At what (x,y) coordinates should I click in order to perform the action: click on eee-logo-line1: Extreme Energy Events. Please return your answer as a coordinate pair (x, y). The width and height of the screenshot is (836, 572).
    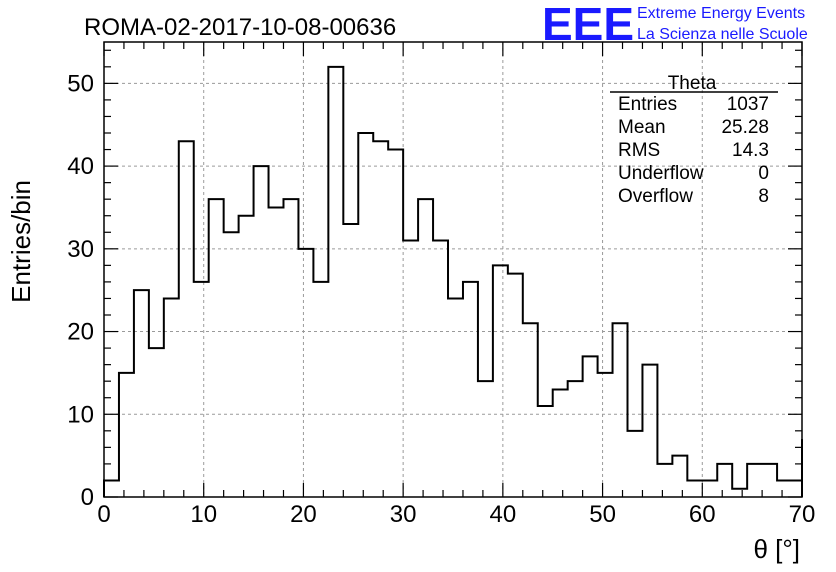
    Looking at the image, I should click on (721, 13).